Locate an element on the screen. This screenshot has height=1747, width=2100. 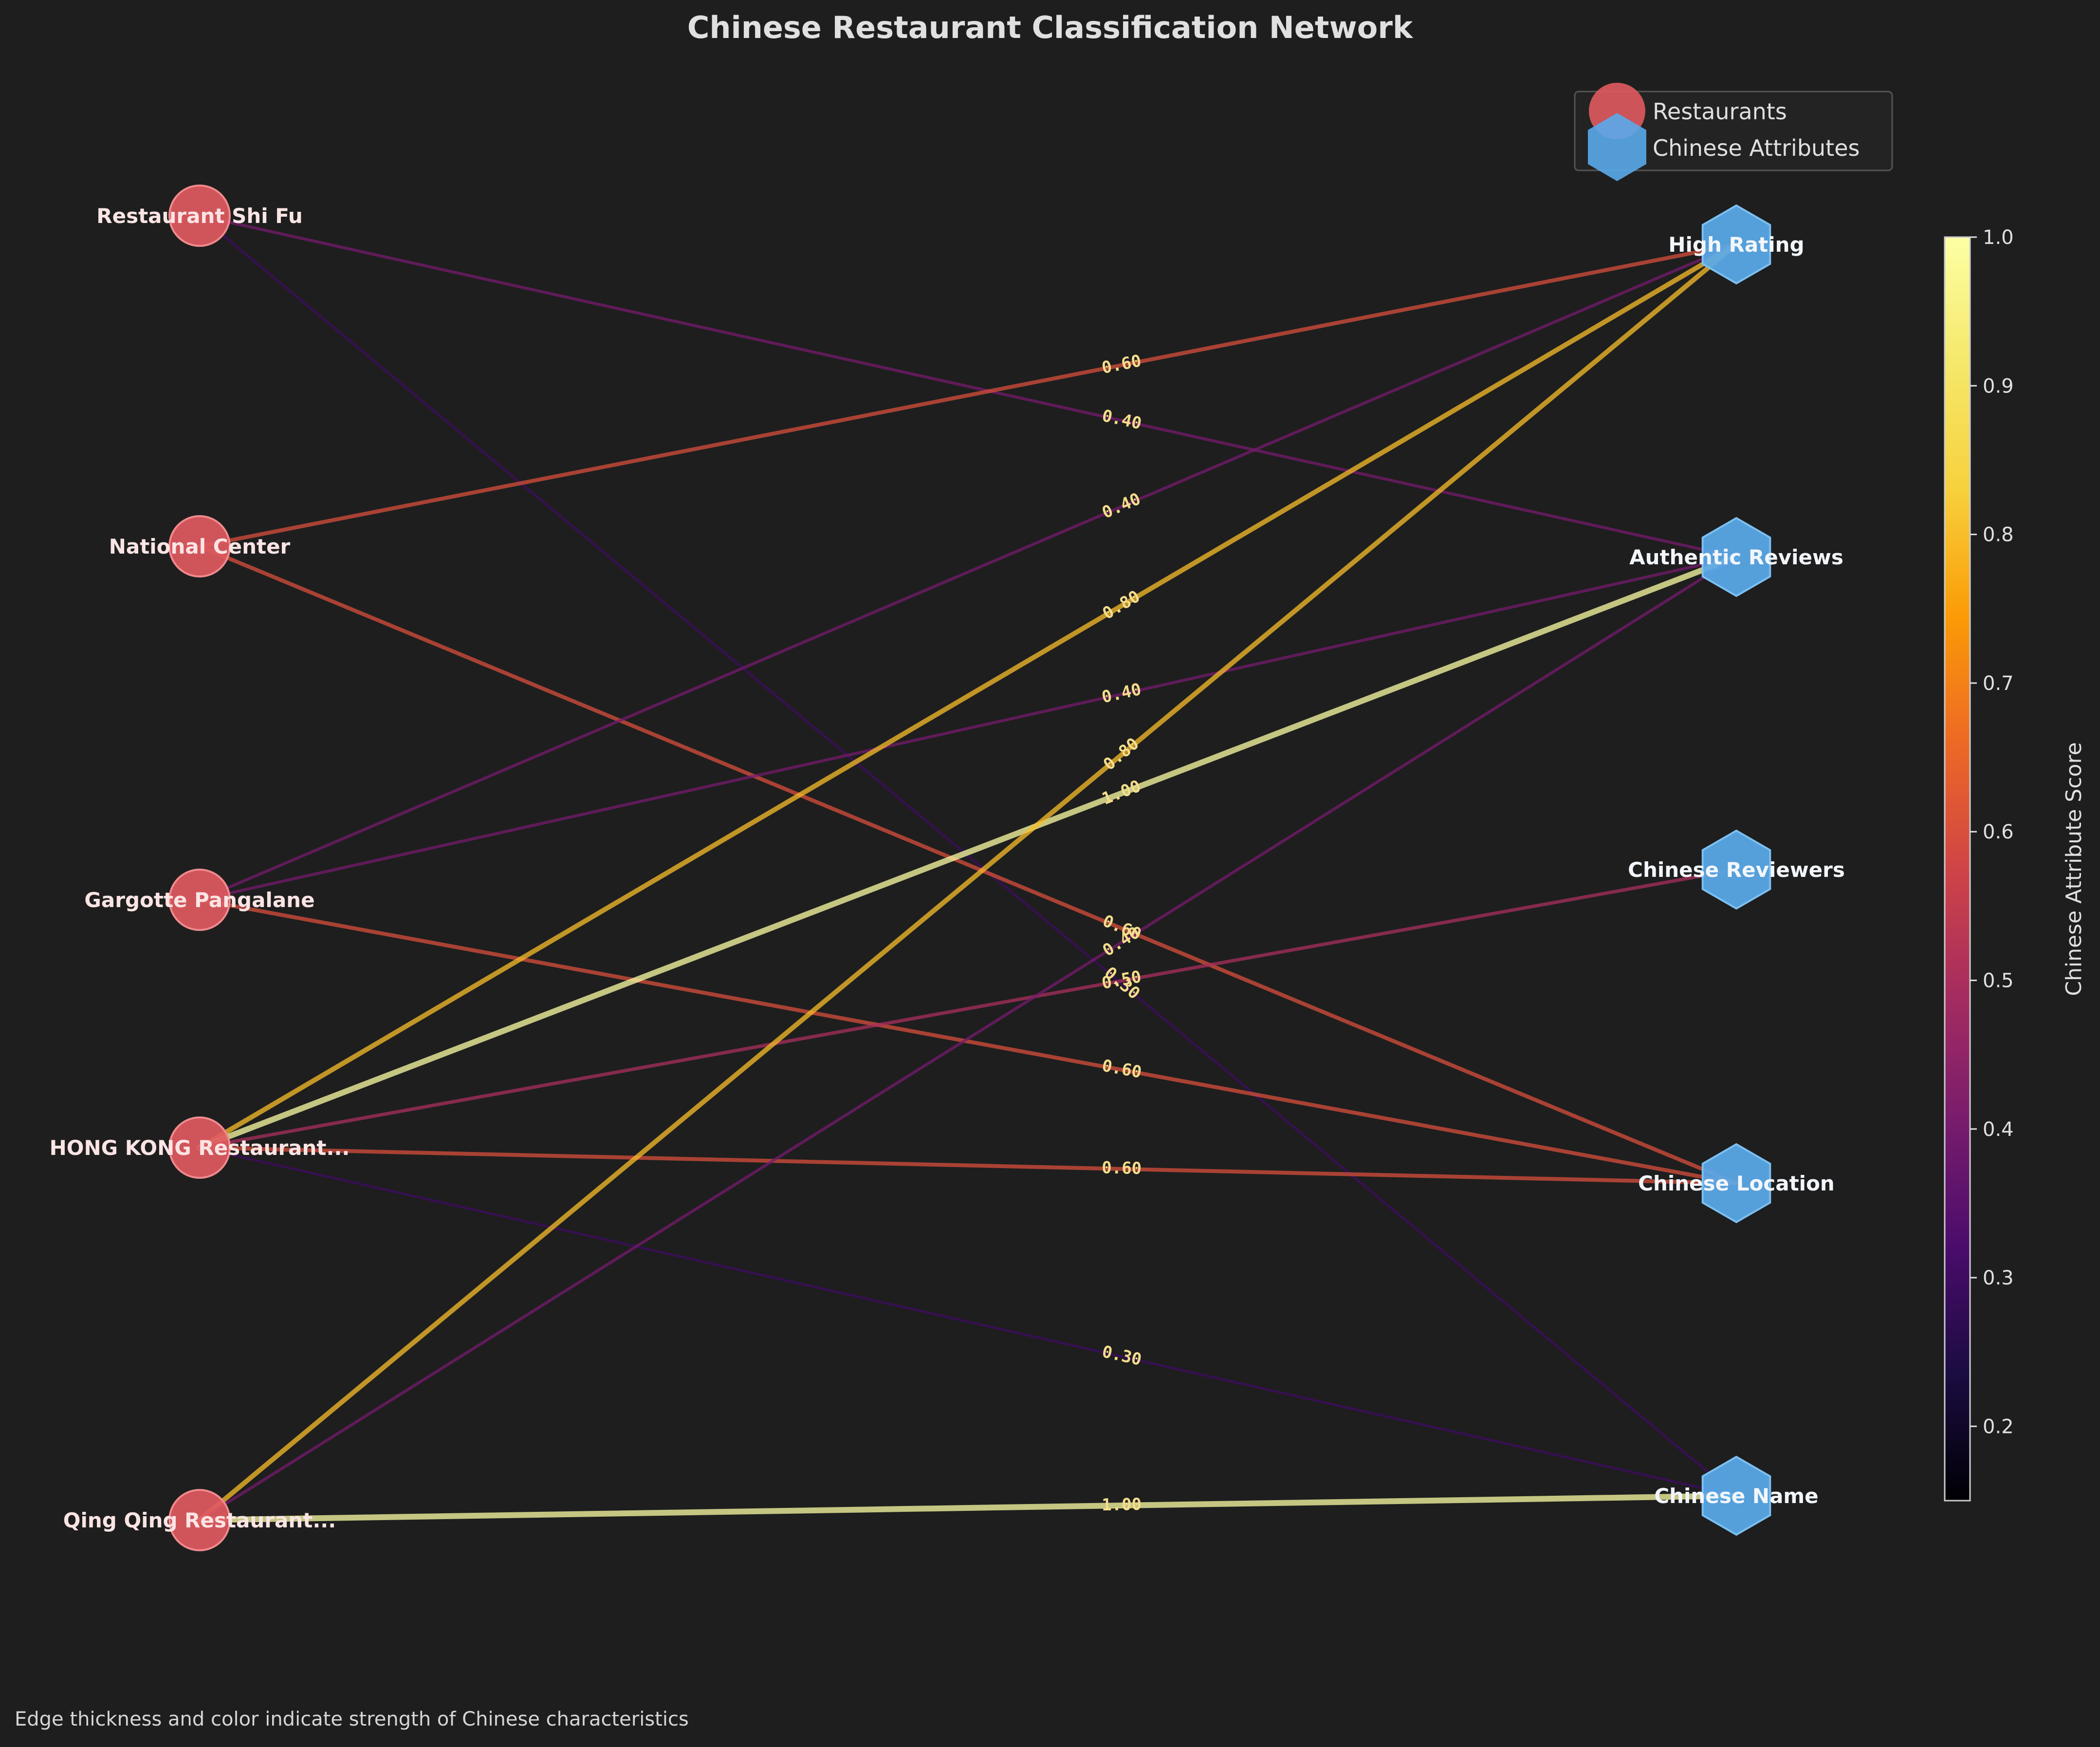
attribute-label-chinese-reviewers: Chinese Reviewers is located at coordinates (1736, 870).